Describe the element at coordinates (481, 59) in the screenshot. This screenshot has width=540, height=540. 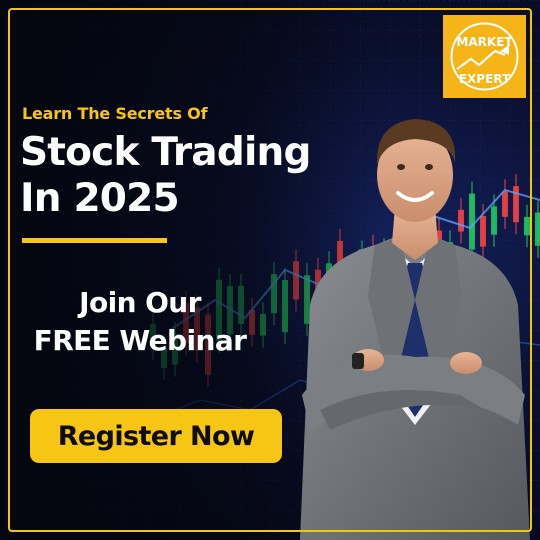
I see `rising-arrow-icon` at that location.